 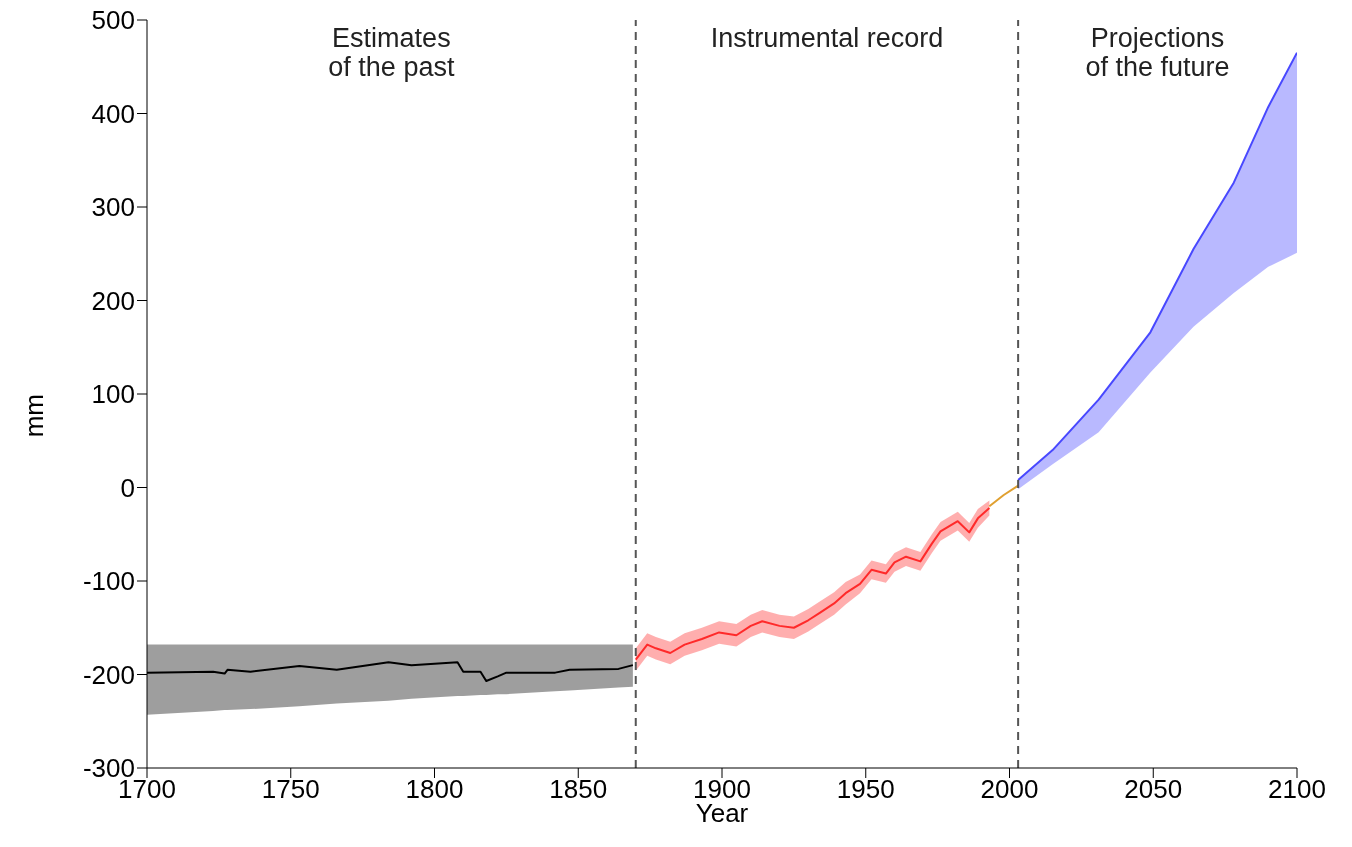 What do you see at coordinates (827, 38) in the screenshot?
I see `annotation: Instrumental record` at bounding box center [827, 38].